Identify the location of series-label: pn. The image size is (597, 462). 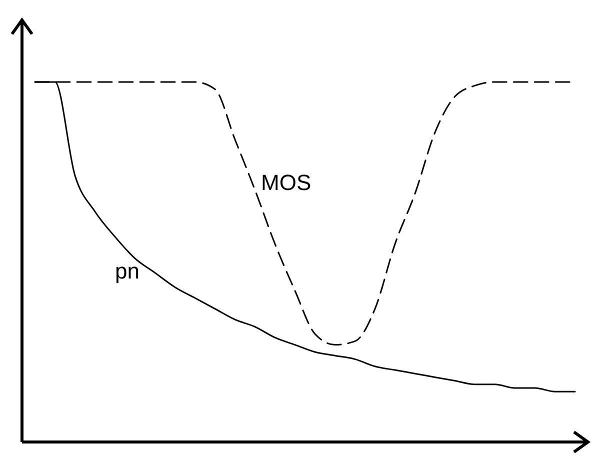
(127, 271).